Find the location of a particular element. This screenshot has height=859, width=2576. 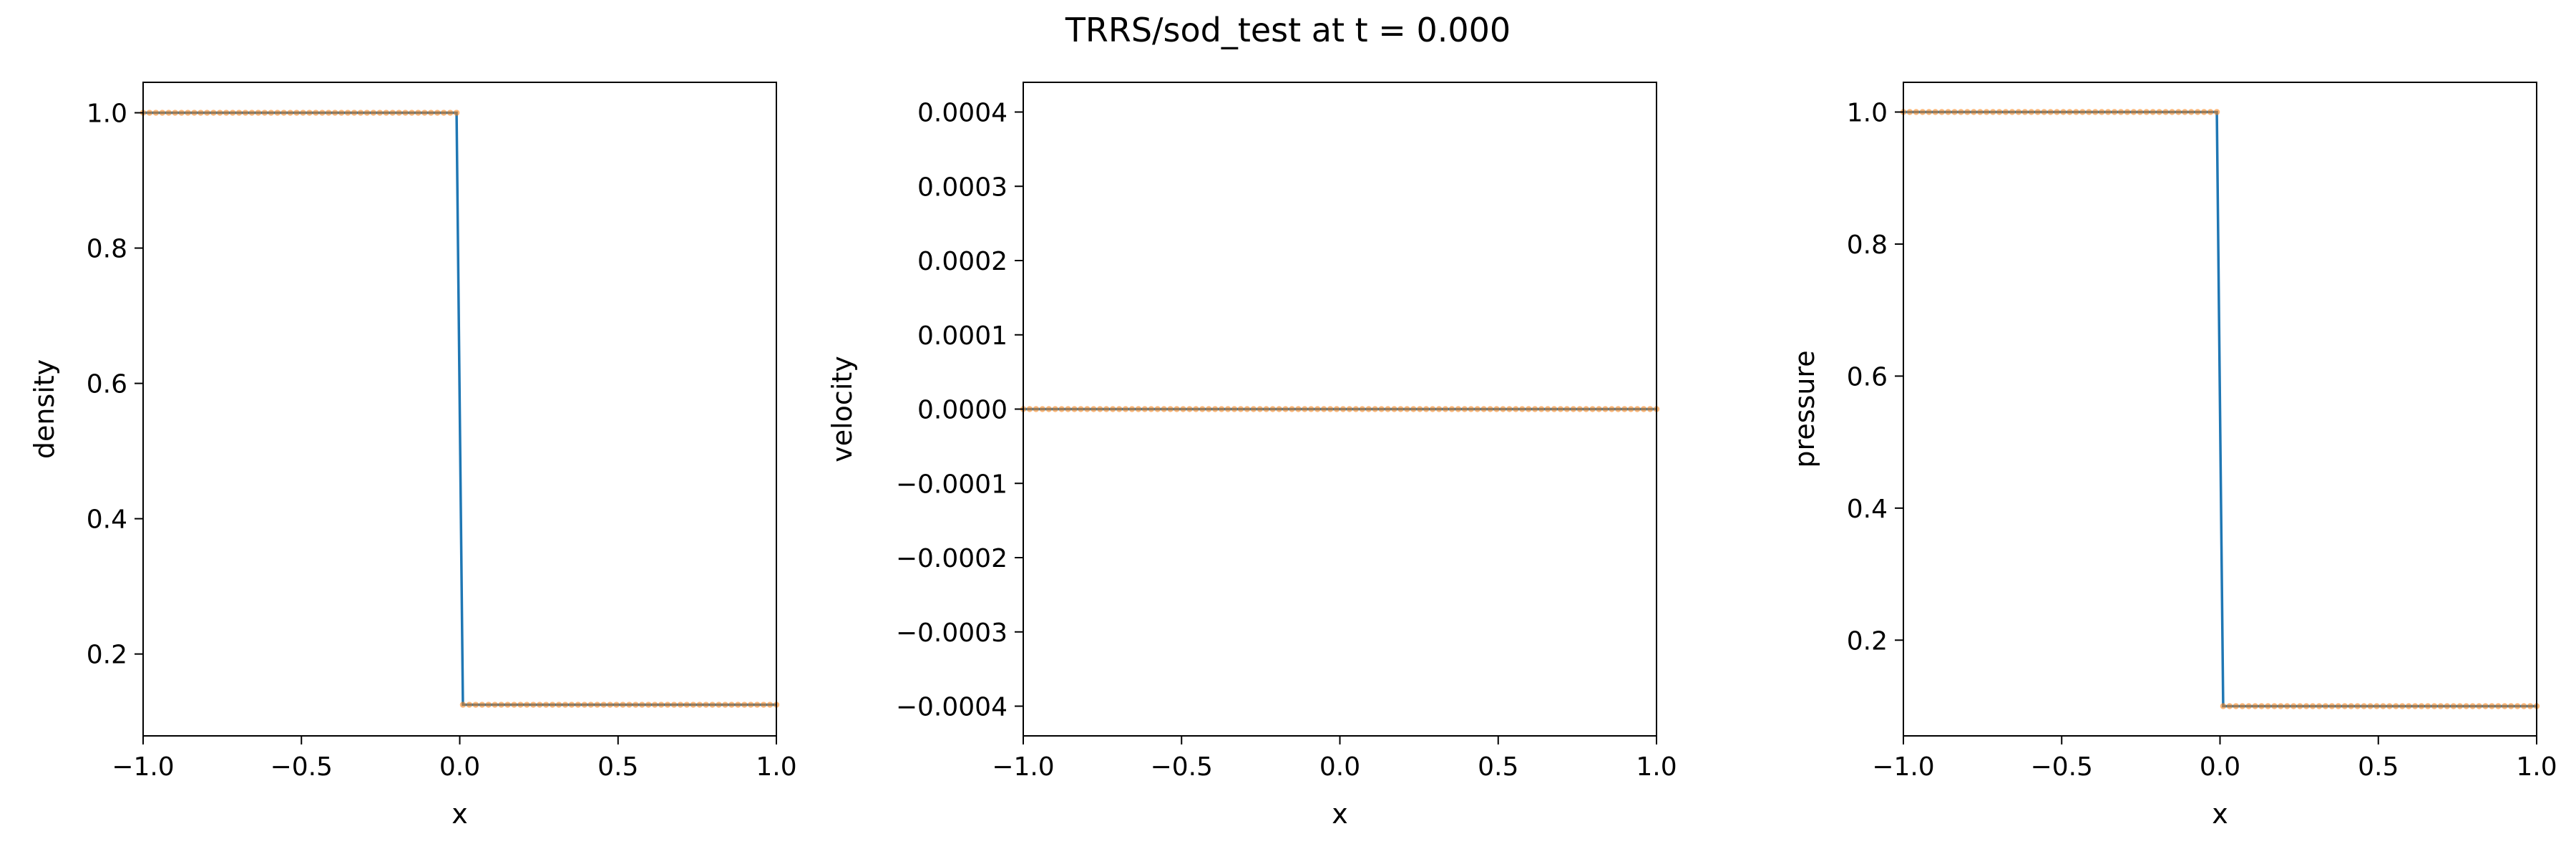

pressure-y-tick-label: 0.2 is located at coordinates (1867, 641).